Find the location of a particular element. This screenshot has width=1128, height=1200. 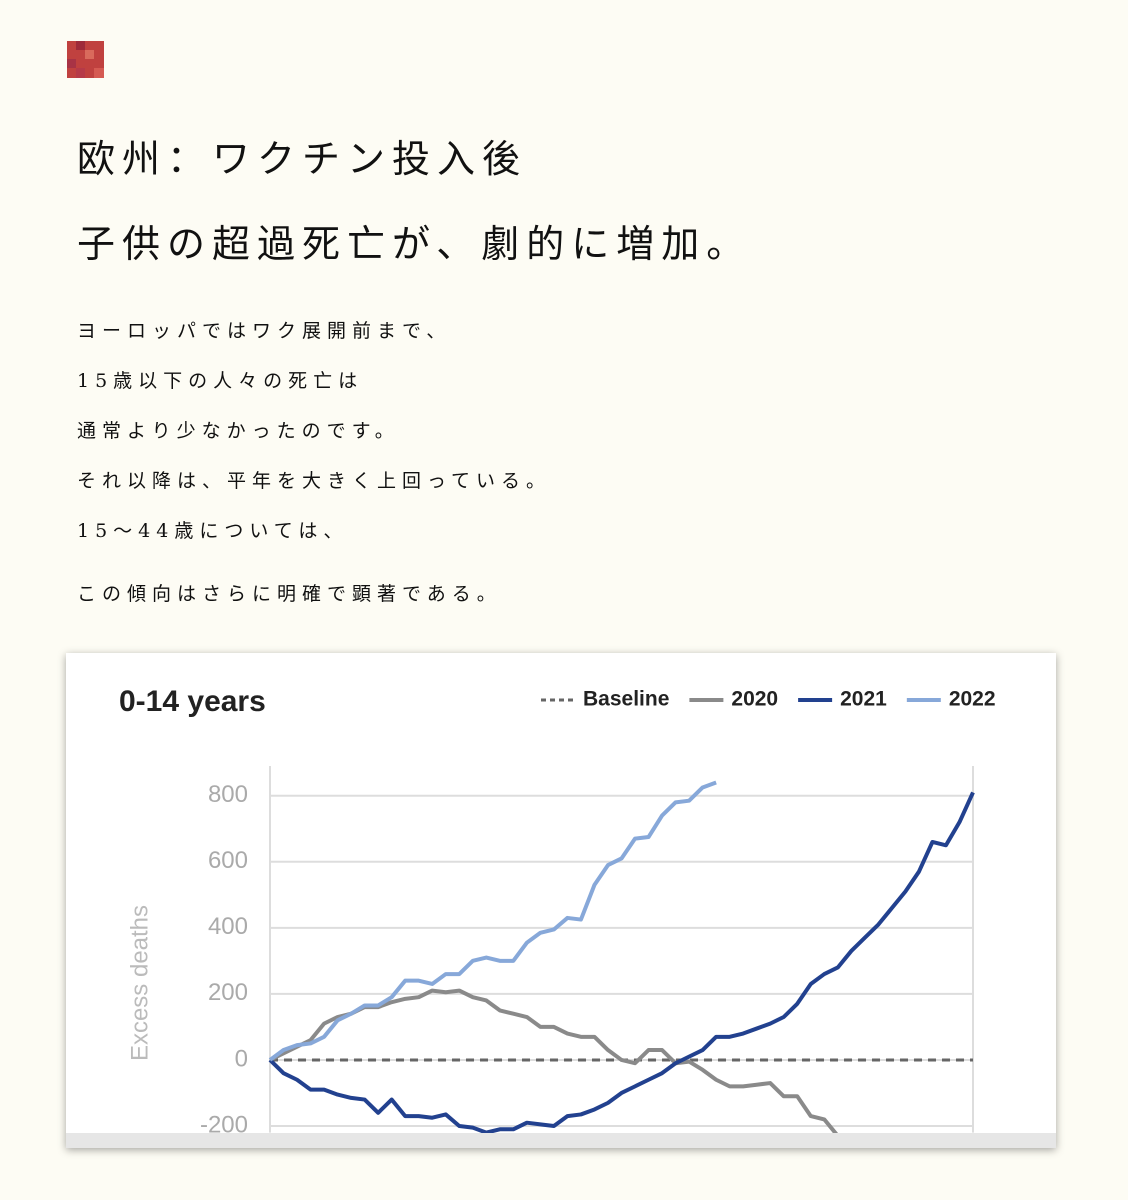

y-tick-label: 200 is located at coordinates (228, 992).